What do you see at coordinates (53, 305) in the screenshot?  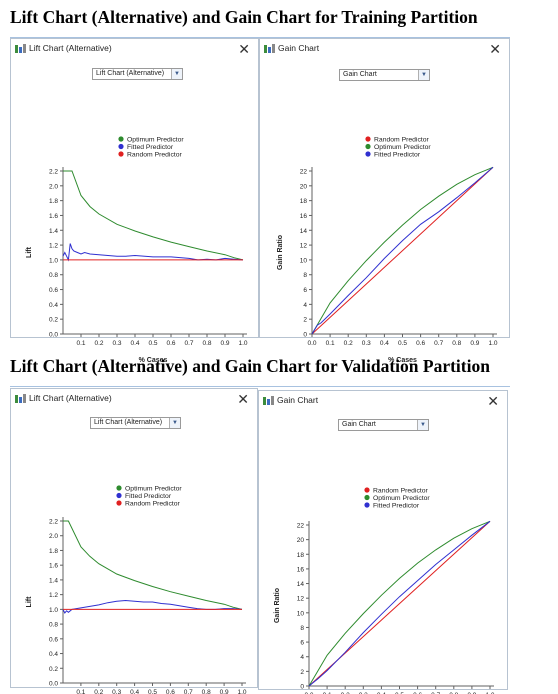 I see `y-tick-label: 0.4` at bounding box center [53, 305].